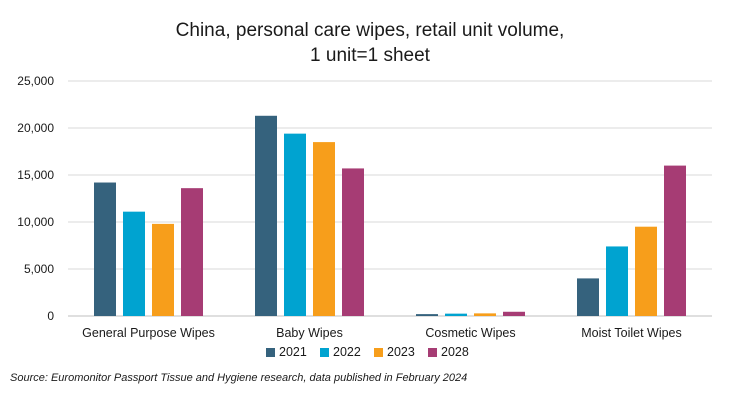  What do you see at coordinates (35, 198) in the screenshot?
I see `y-axis-ticks: 0 5,000 10,000 15,000 20,000 25,000` at bounding box center [35, 198].